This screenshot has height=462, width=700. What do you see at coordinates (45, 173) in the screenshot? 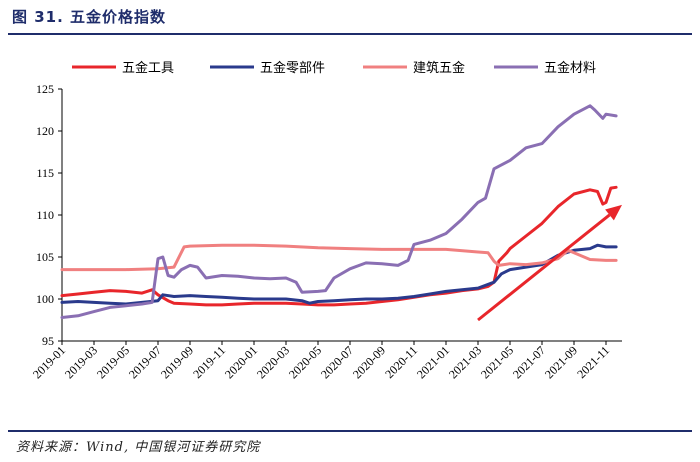
I see `y-tick-label: 115` at bounding box center [45, 173].